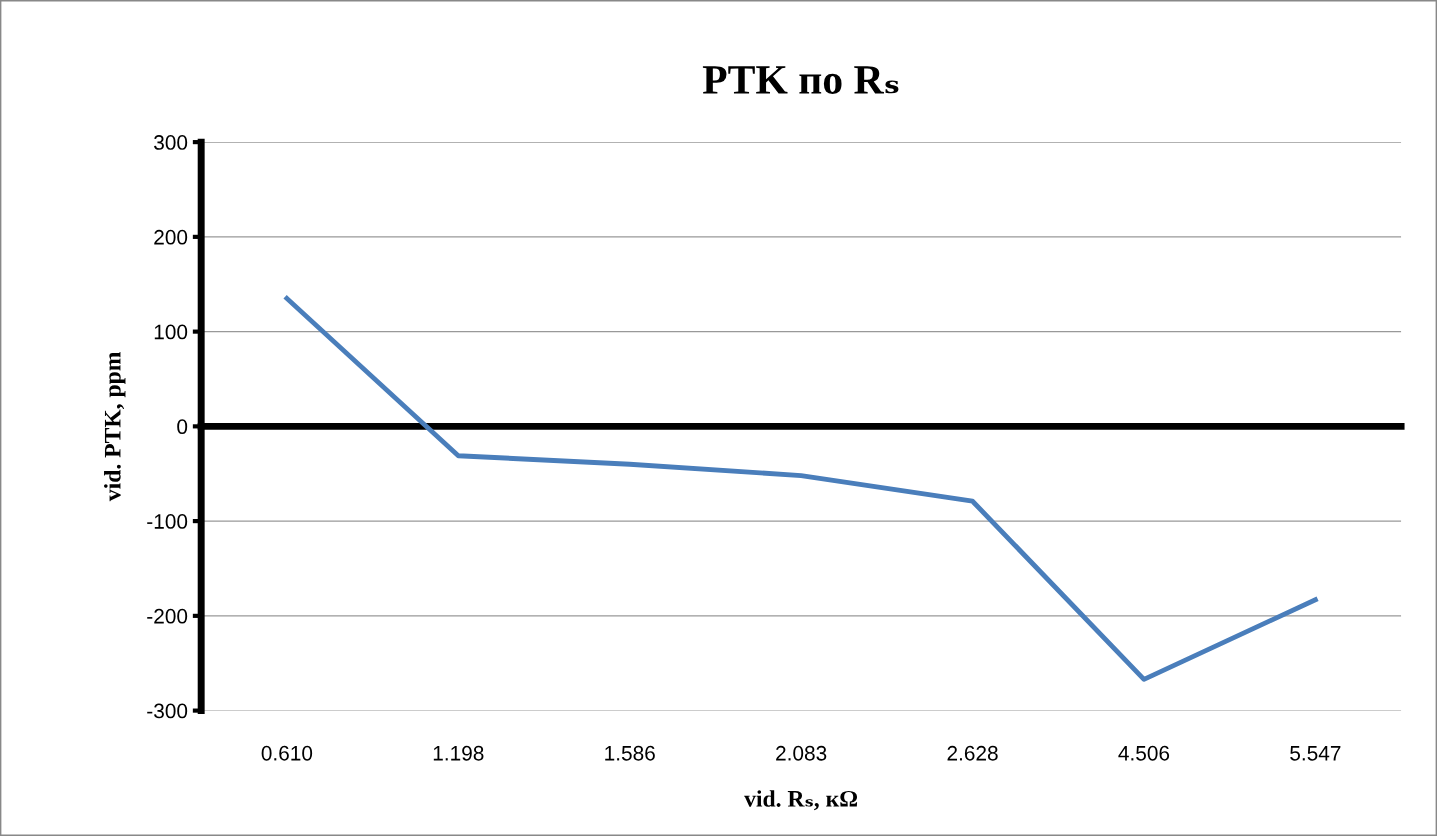 This screenshot has width=1437, height=836. I want to click on x-tick-label: 4.506, so click(1144, 753).